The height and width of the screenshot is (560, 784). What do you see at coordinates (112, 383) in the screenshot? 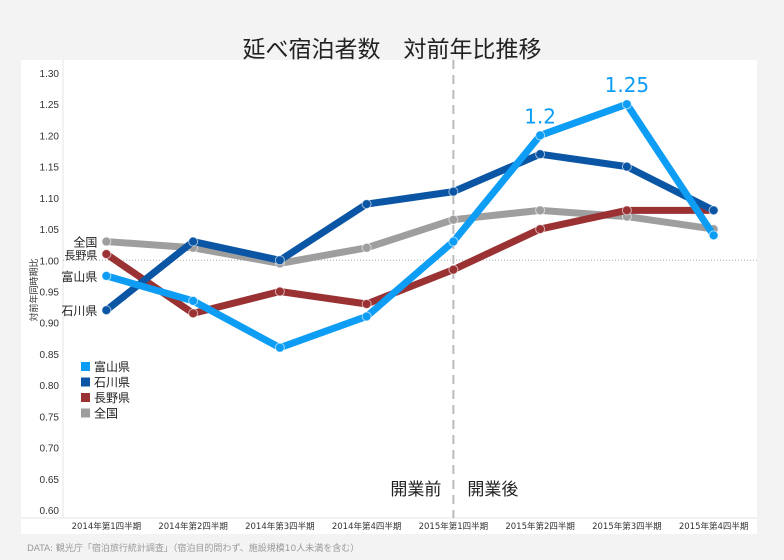
I see `legend-label: 石川県` at bounding box center [112, 383].